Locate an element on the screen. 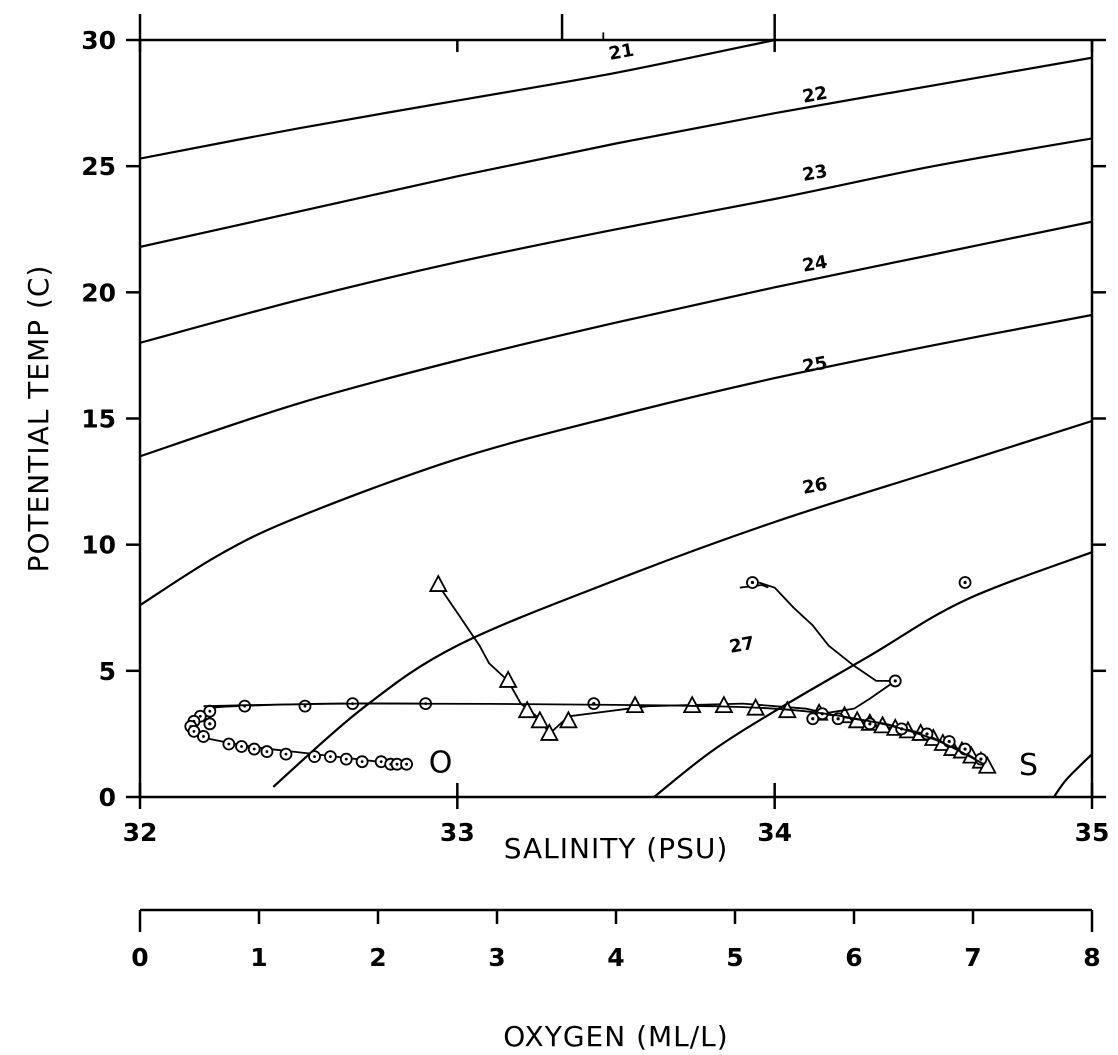  series-2-dot-circle-point-2-center is located at coordinates (305, 706).